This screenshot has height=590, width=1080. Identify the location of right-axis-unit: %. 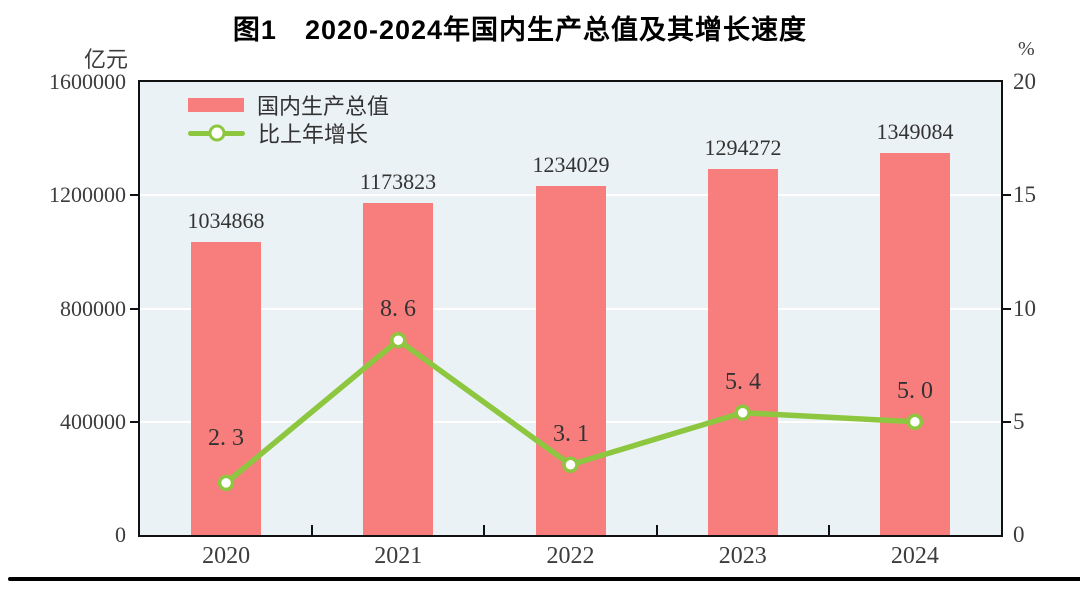
(1026, 49).